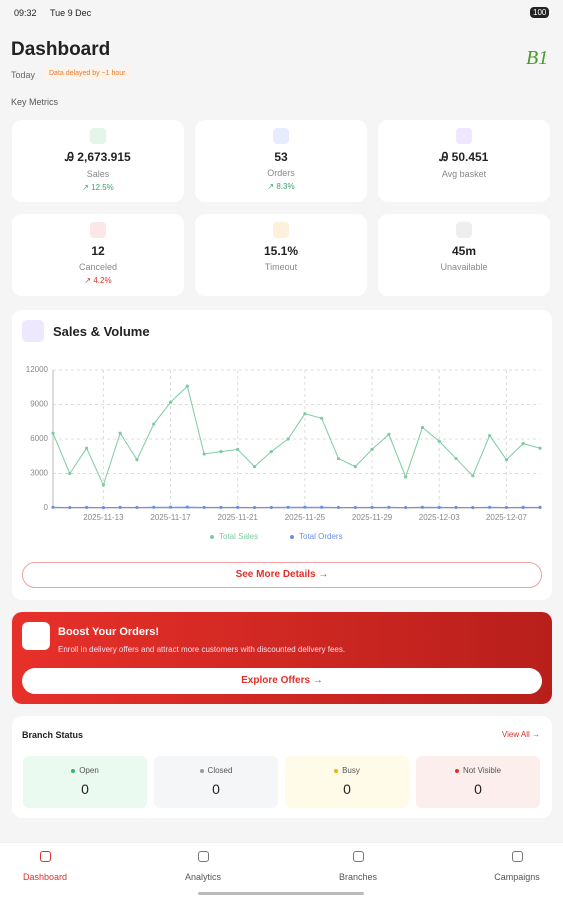 This screenshot has height=900, width=563. I want to click on nav-item: Branches, so click(358, 877).